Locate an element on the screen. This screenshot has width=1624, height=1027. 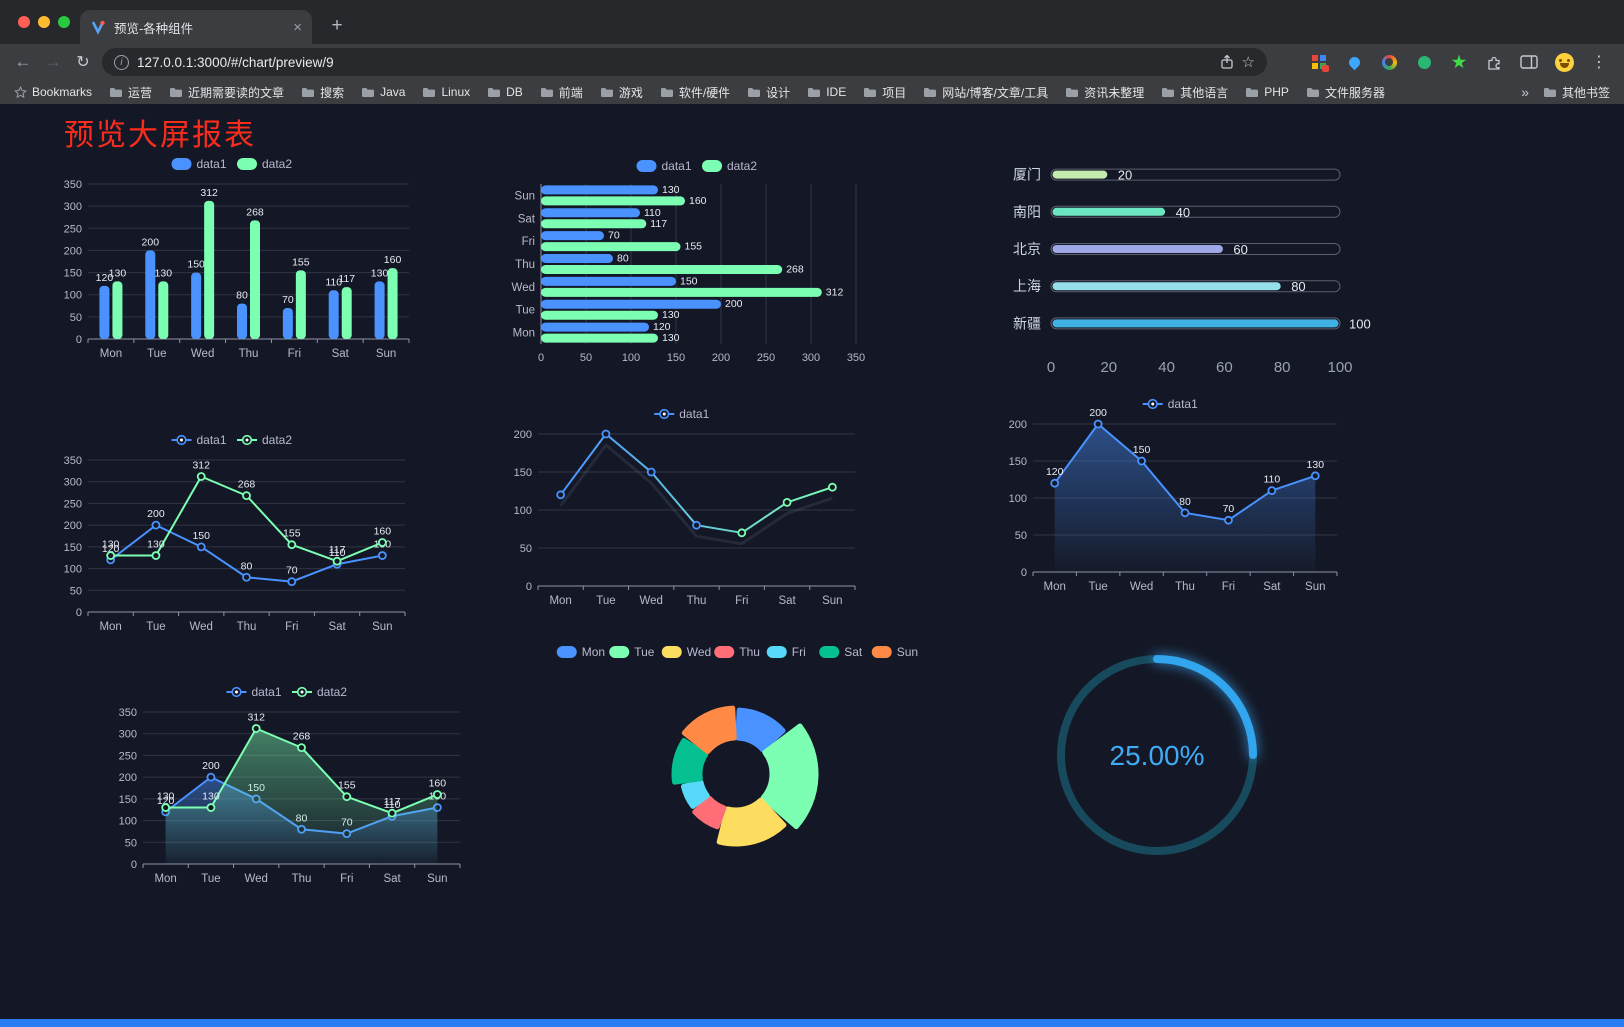
bookmark-folder-item: 搜索 is located at coordinates (322, 92).